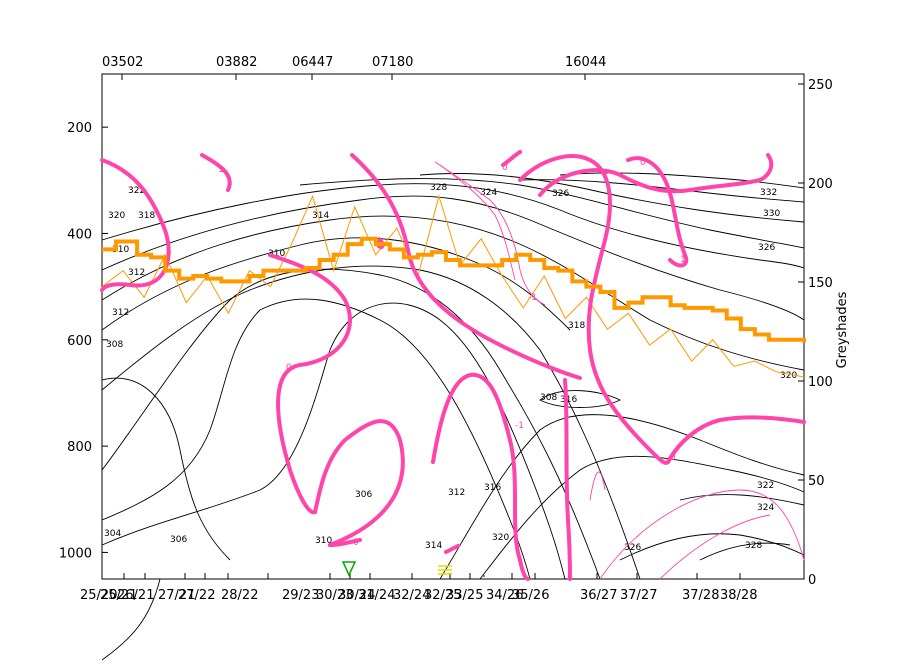  I want to click on contour-label: 304, so click(112, 534).